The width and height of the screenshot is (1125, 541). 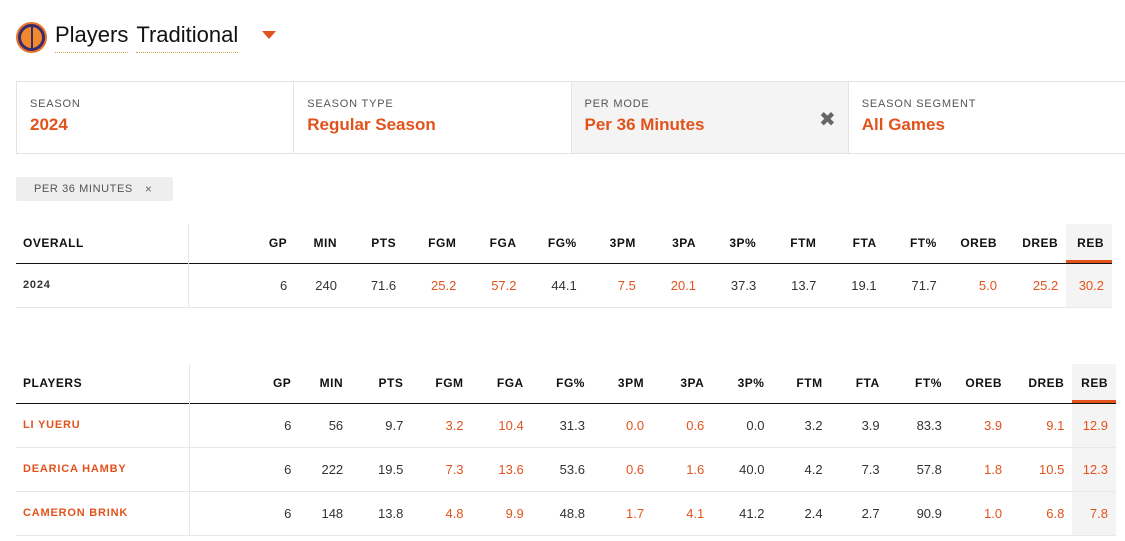 I want to click on stat-cell-3pm: 7.5, so click(x=626, y=285).